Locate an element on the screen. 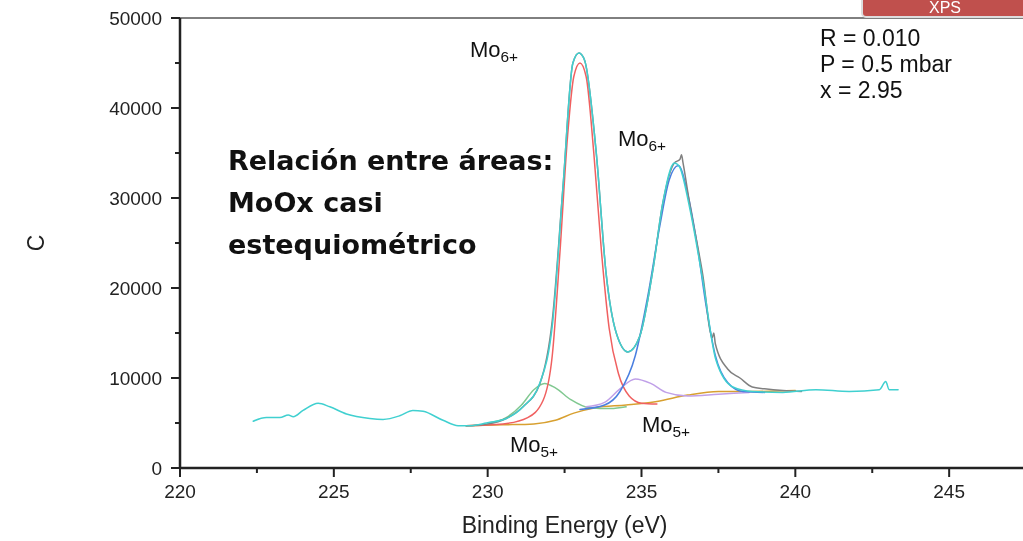 This screenshot has width=1023, height=541. x-tick-label: 240 is located at coordinates (795, 491).